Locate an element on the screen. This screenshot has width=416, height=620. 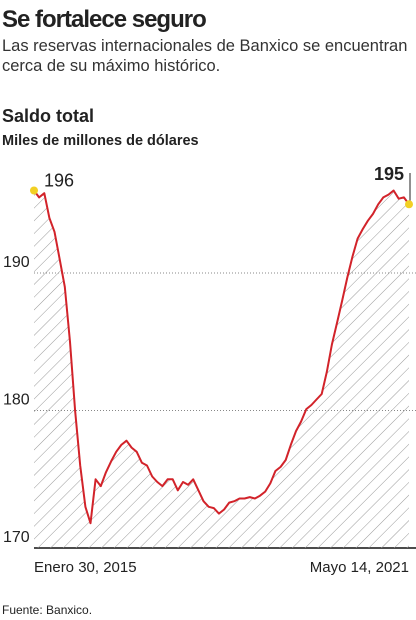
x-tick-label: Enero 30, 2015 is located at coordinates (85, 567).